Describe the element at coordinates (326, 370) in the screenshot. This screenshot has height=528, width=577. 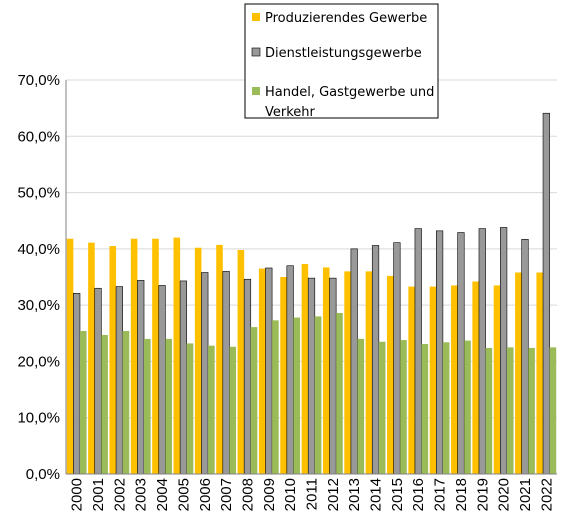
I see `bar-produzierendes-gewerbe-2012` at that location.